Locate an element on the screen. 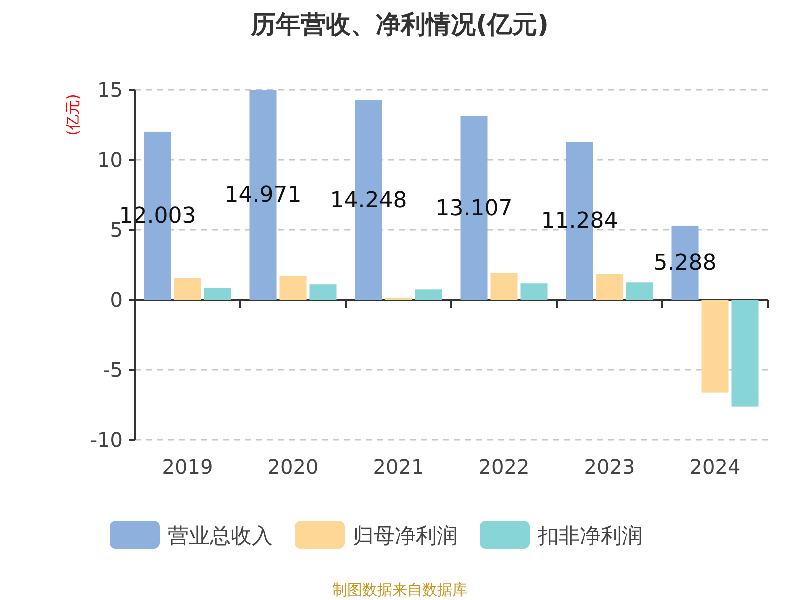  data-label: 14.971 is located at coordinates (263, 195).